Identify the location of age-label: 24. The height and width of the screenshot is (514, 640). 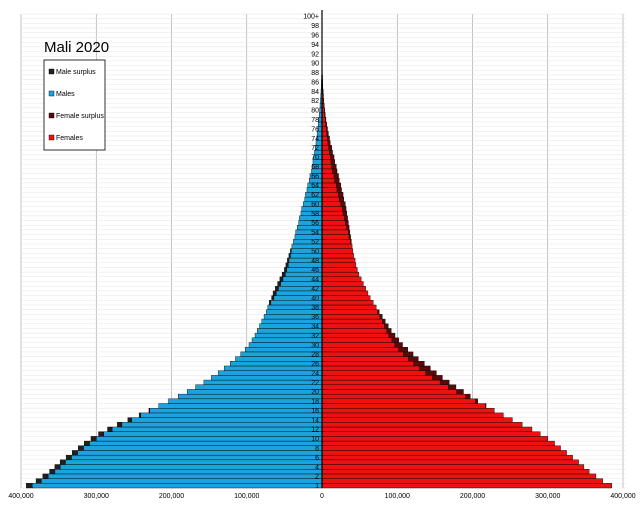
(315, 373).